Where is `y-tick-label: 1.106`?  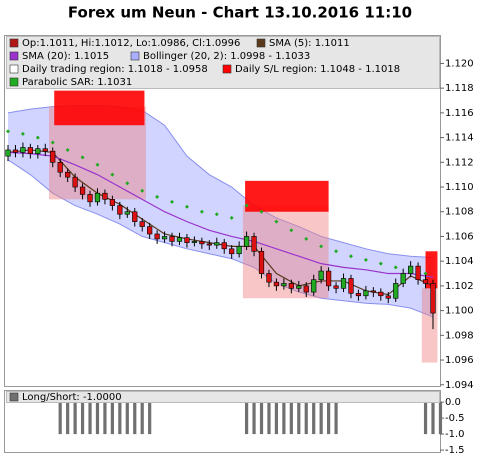
y-tick-label: 1.106 is located at coordinates (459, 236).